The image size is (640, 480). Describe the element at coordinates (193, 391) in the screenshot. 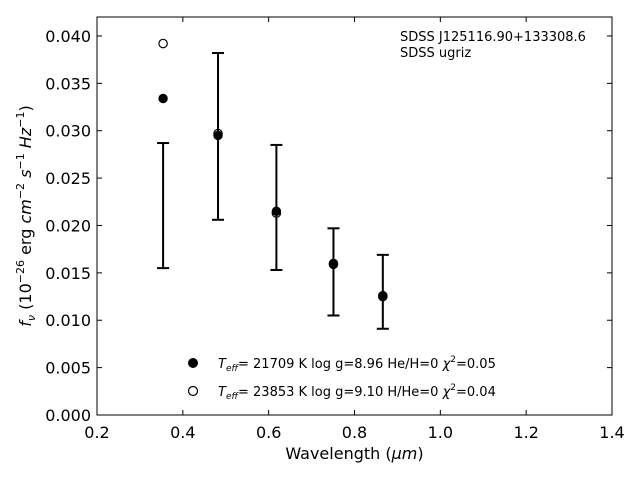

I see `legend-marker-open` at that location.